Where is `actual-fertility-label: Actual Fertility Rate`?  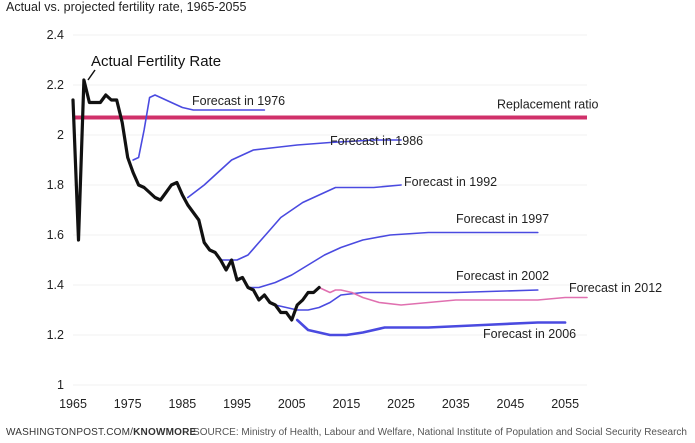 actual-fertility-label: Actual Fertility Rate is located at coordinates (156, 61).